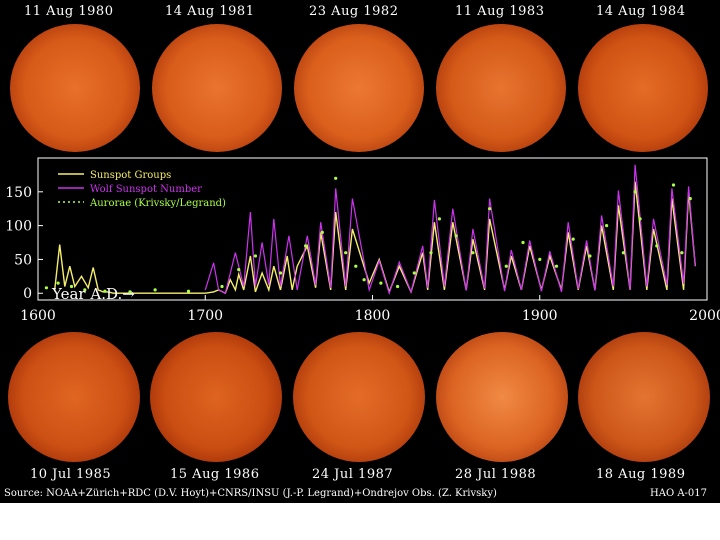  Describe the element at coordinates (496, 474) in the screenshot. I see `bottom-date-4: 28 Jul 1988` at that location.